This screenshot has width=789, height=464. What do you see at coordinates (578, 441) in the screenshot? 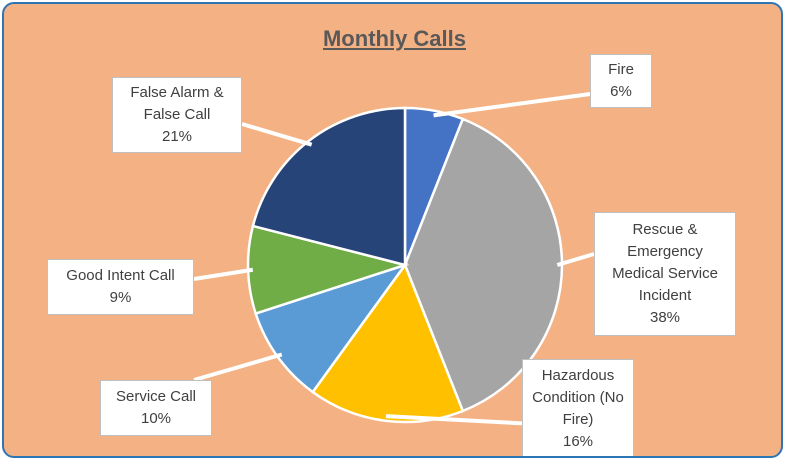
I see `value-label: 16%` at bounding box center [578, 441].